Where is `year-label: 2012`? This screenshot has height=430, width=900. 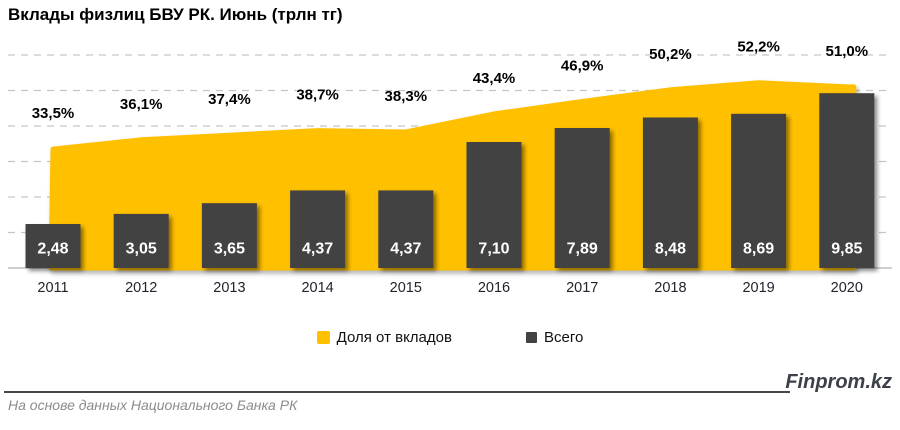
year-label: 2012 is located at coordinates (141, 288).